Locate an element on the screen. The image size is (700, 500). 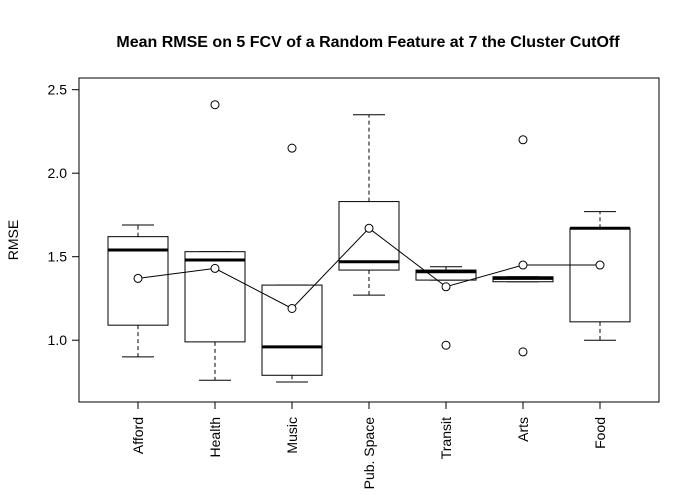
x-tick-label: Afford is located at coordinates (138, 435).